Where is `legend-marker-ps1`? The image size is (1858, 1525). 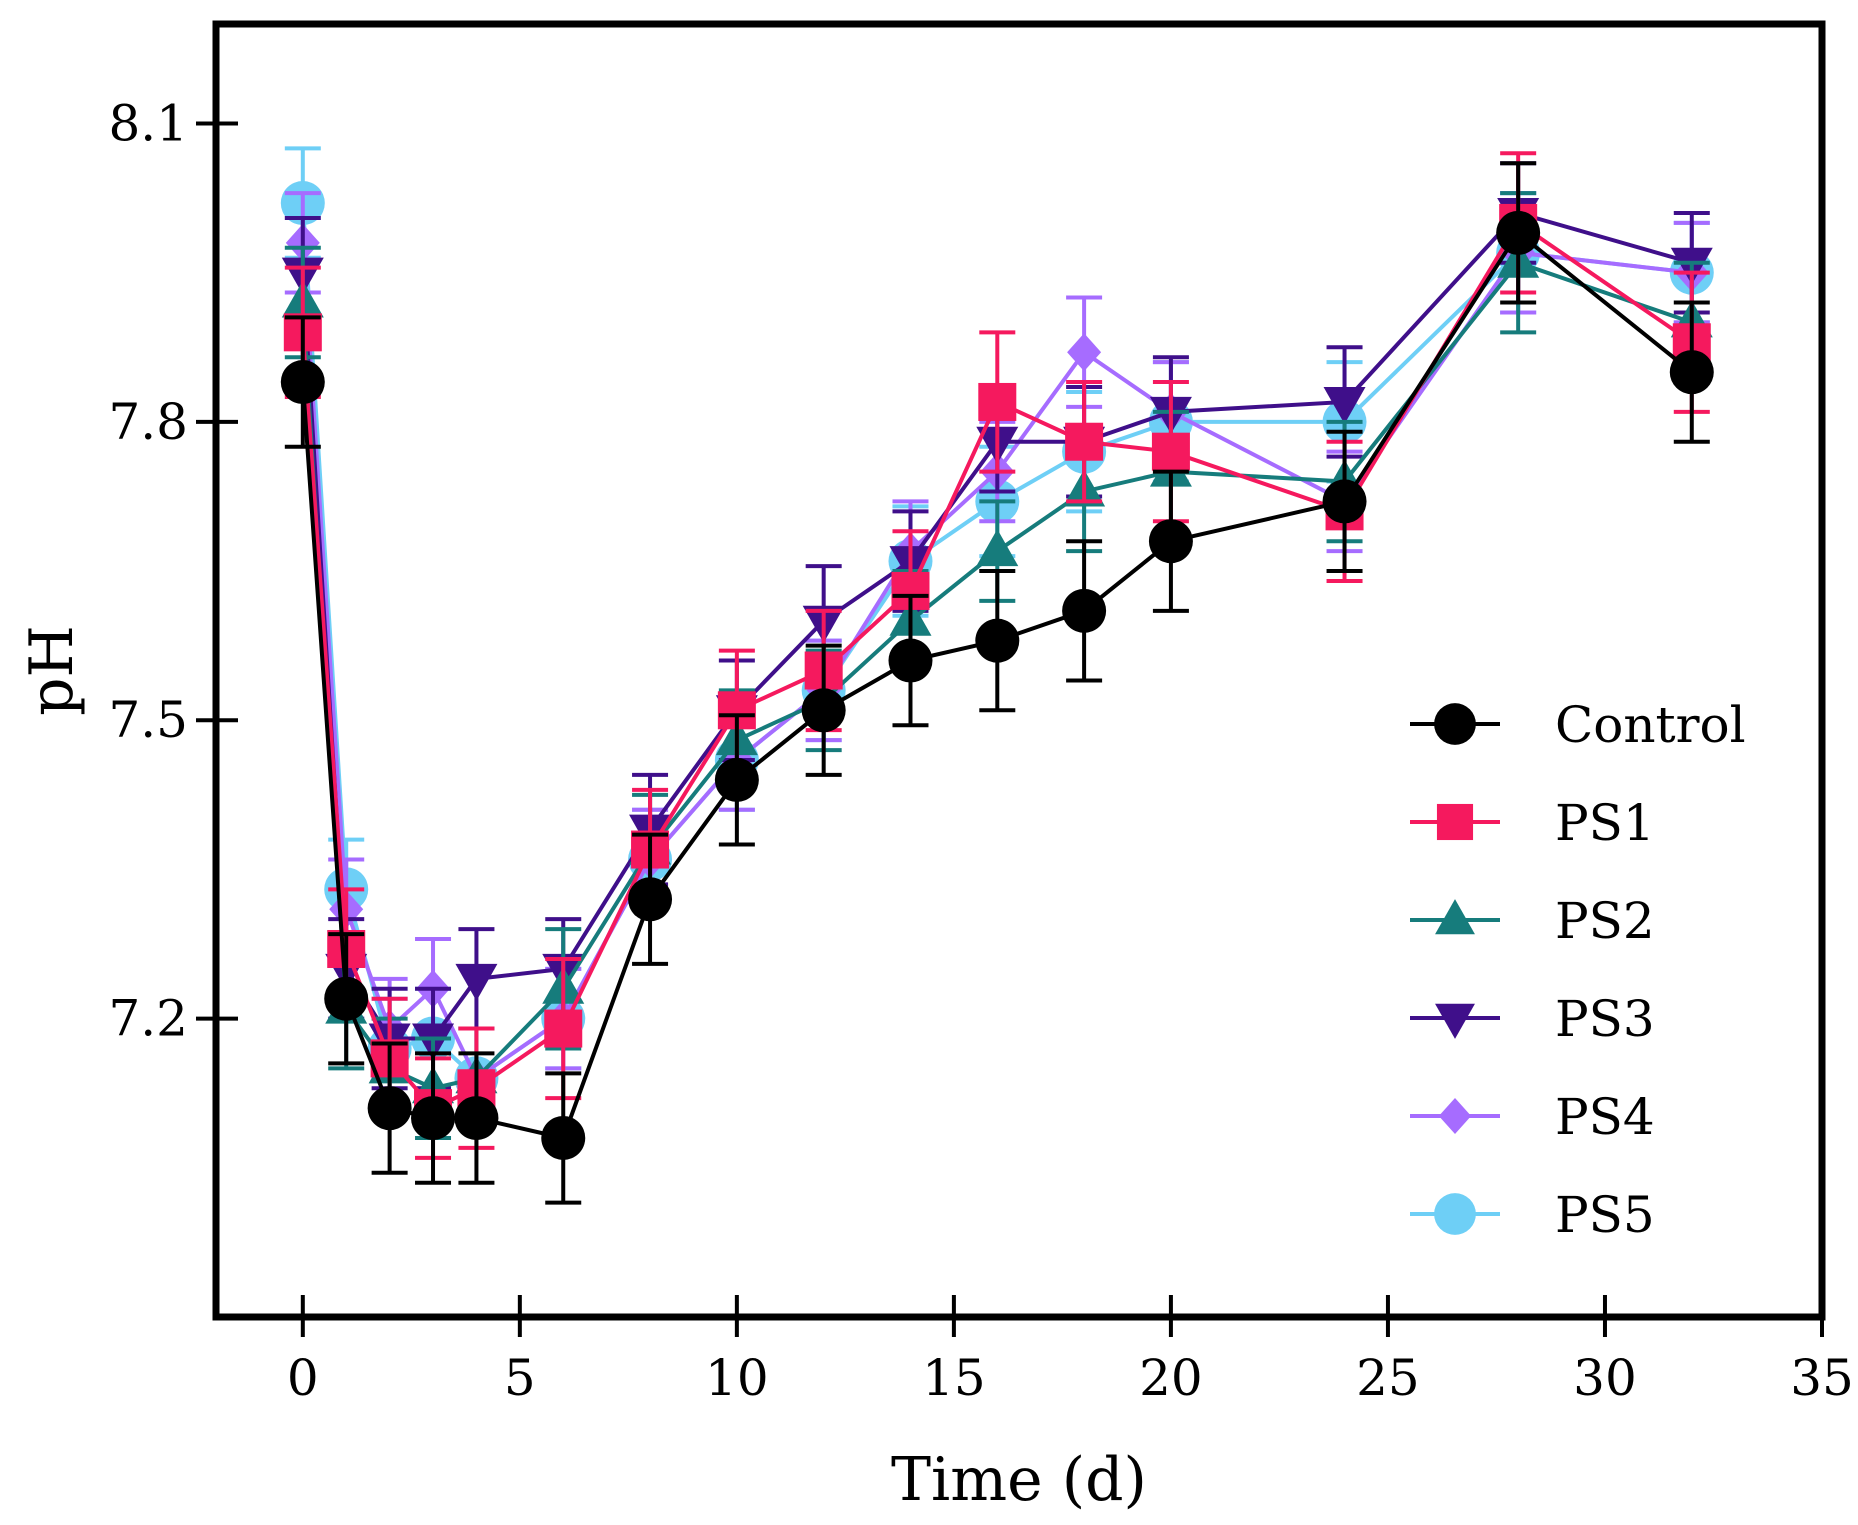 legend-marker-ps1 is located at coordinates (1455, 822).